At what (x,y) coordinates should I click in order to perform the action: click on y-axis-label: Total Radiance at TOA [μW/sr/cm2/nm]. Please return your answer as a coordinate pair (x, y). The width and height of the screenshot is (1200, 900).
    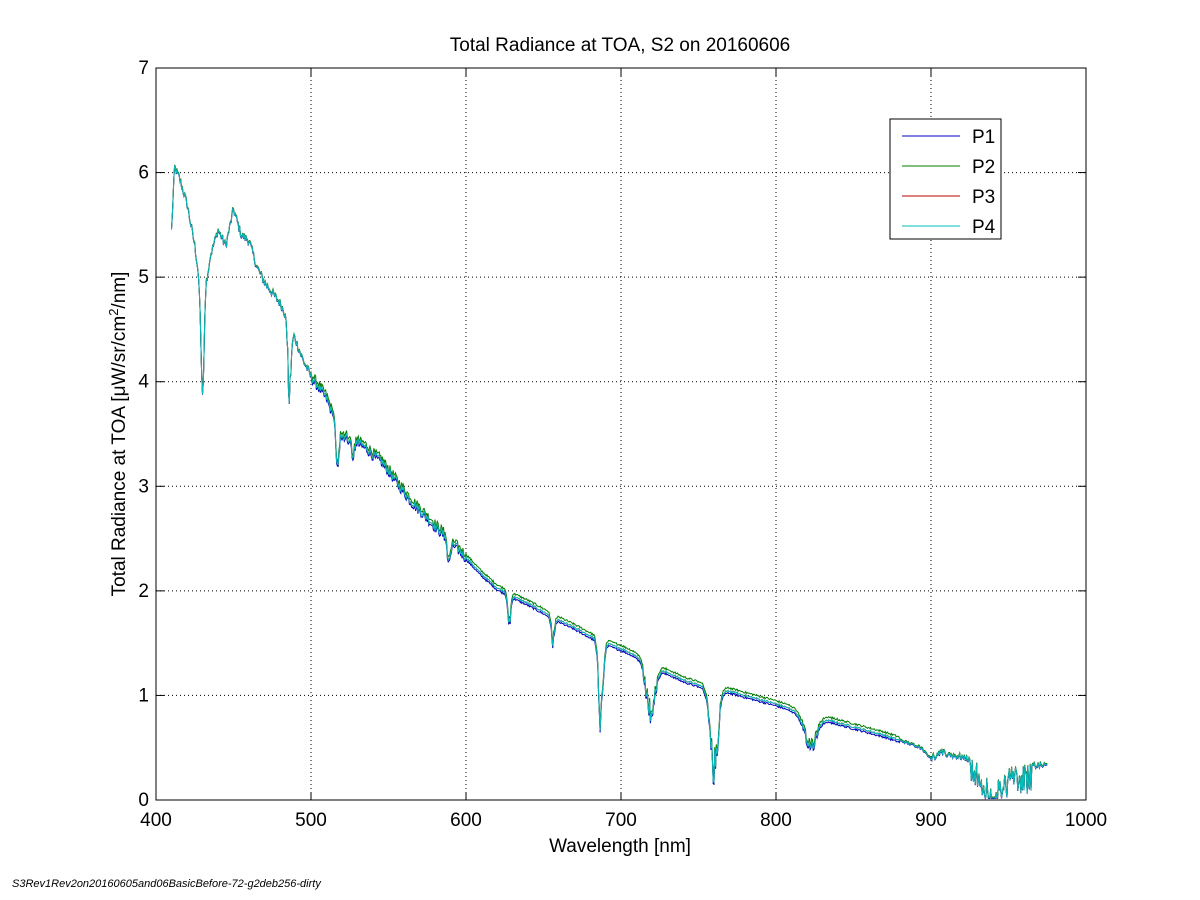
    Looking at the image, I should click on (118, 434).